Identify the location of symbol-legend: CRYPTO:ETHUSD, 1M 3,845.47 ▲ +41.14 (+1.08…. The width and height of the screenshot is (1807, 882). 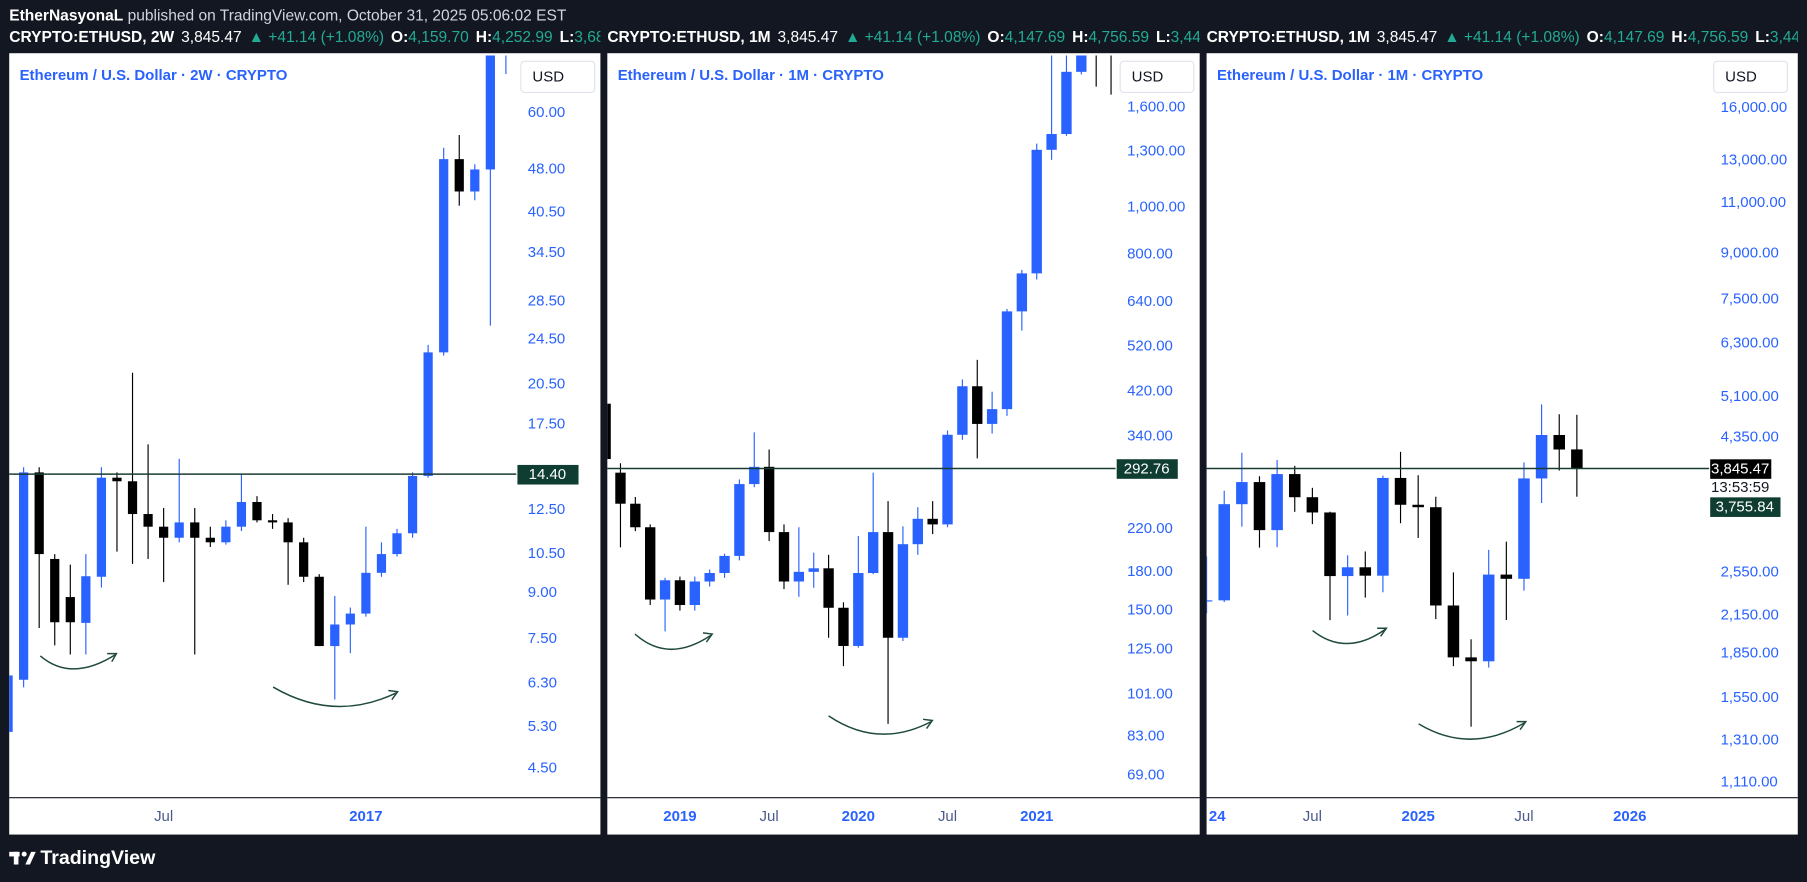
(1504, 37).